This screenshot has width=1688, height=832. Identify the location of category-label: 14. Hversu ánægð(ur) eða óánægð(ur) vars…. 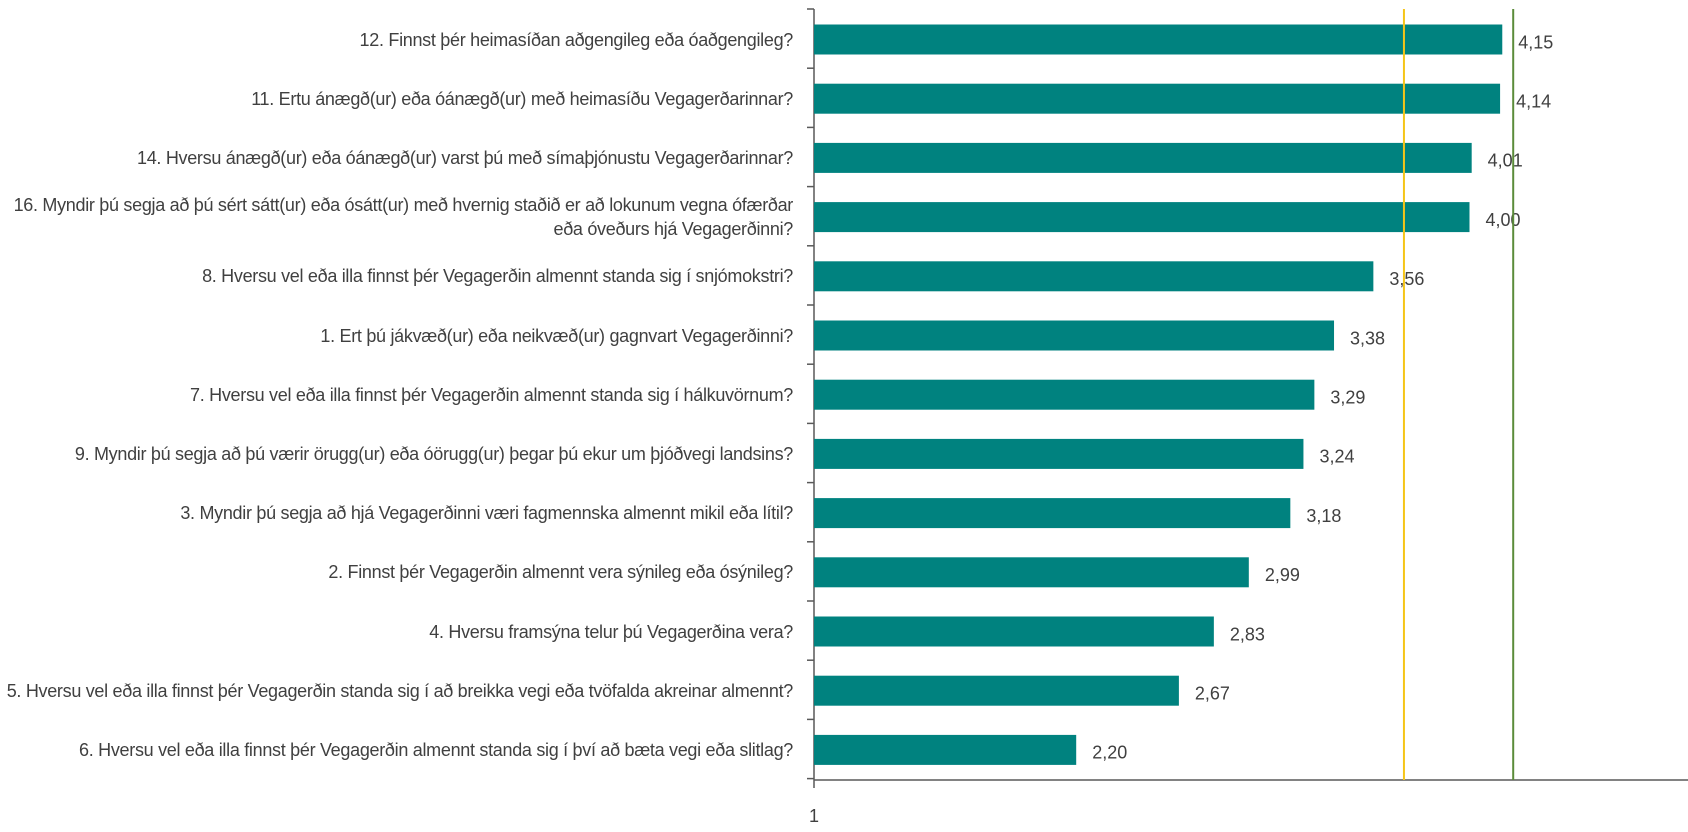
(465, 157).